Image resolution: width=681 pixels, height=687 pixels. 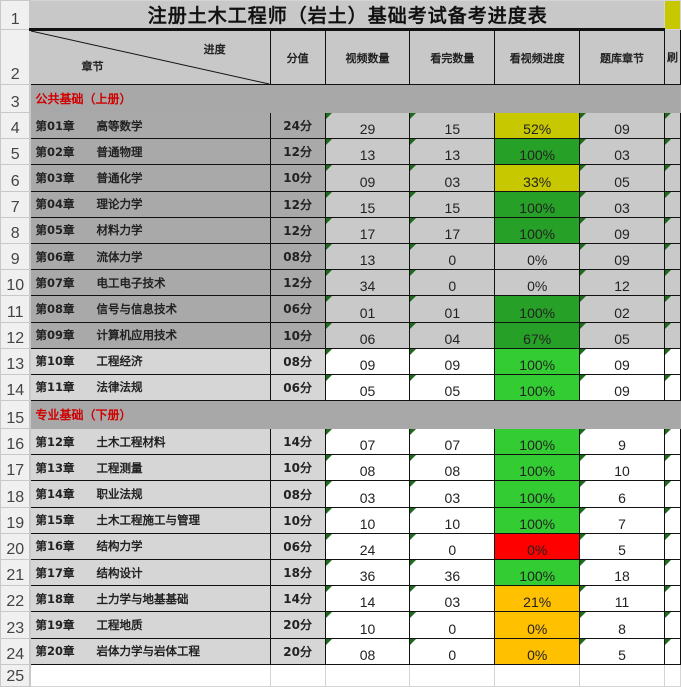 What do you see at coordinates (622, 125) in the screenshot?
I see `bank-chapter-cell: 09` at bounding box center [622, 125].